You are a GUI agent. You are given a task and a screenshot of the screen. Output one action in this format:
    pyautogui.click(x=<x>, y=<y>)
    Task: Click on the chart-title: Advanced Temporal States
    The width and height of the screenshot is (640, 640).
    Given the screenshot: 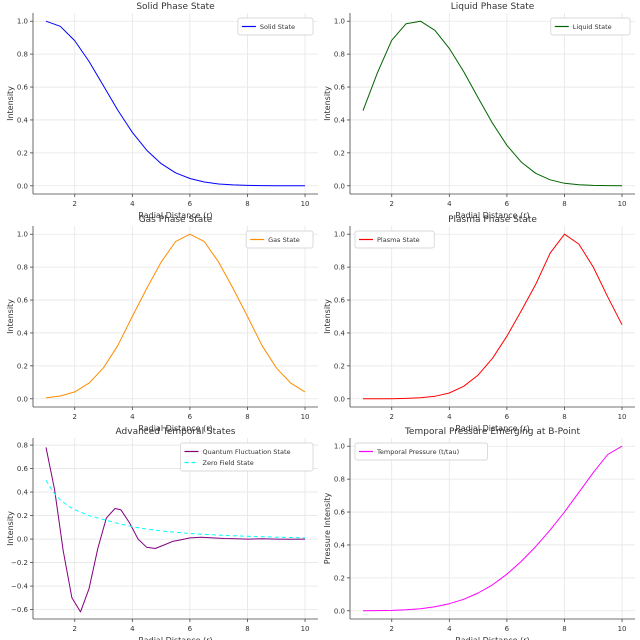 What is the action you would take?
    pyautogui.click(x=176, y=432)
    